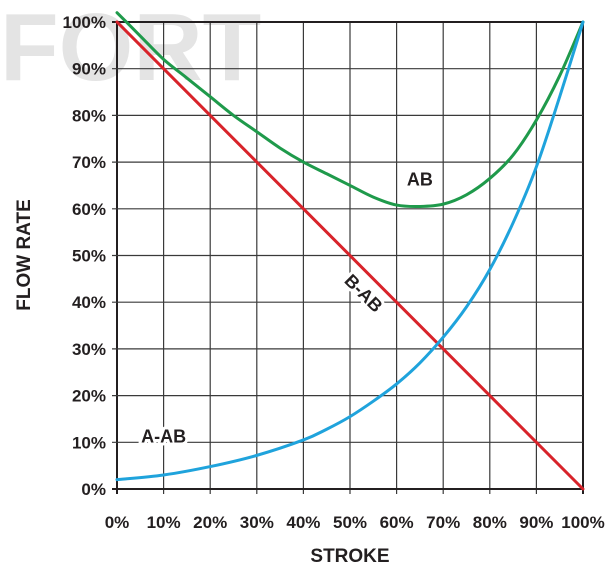  I want to click on series-label-halo: AB, so click(420, 179).